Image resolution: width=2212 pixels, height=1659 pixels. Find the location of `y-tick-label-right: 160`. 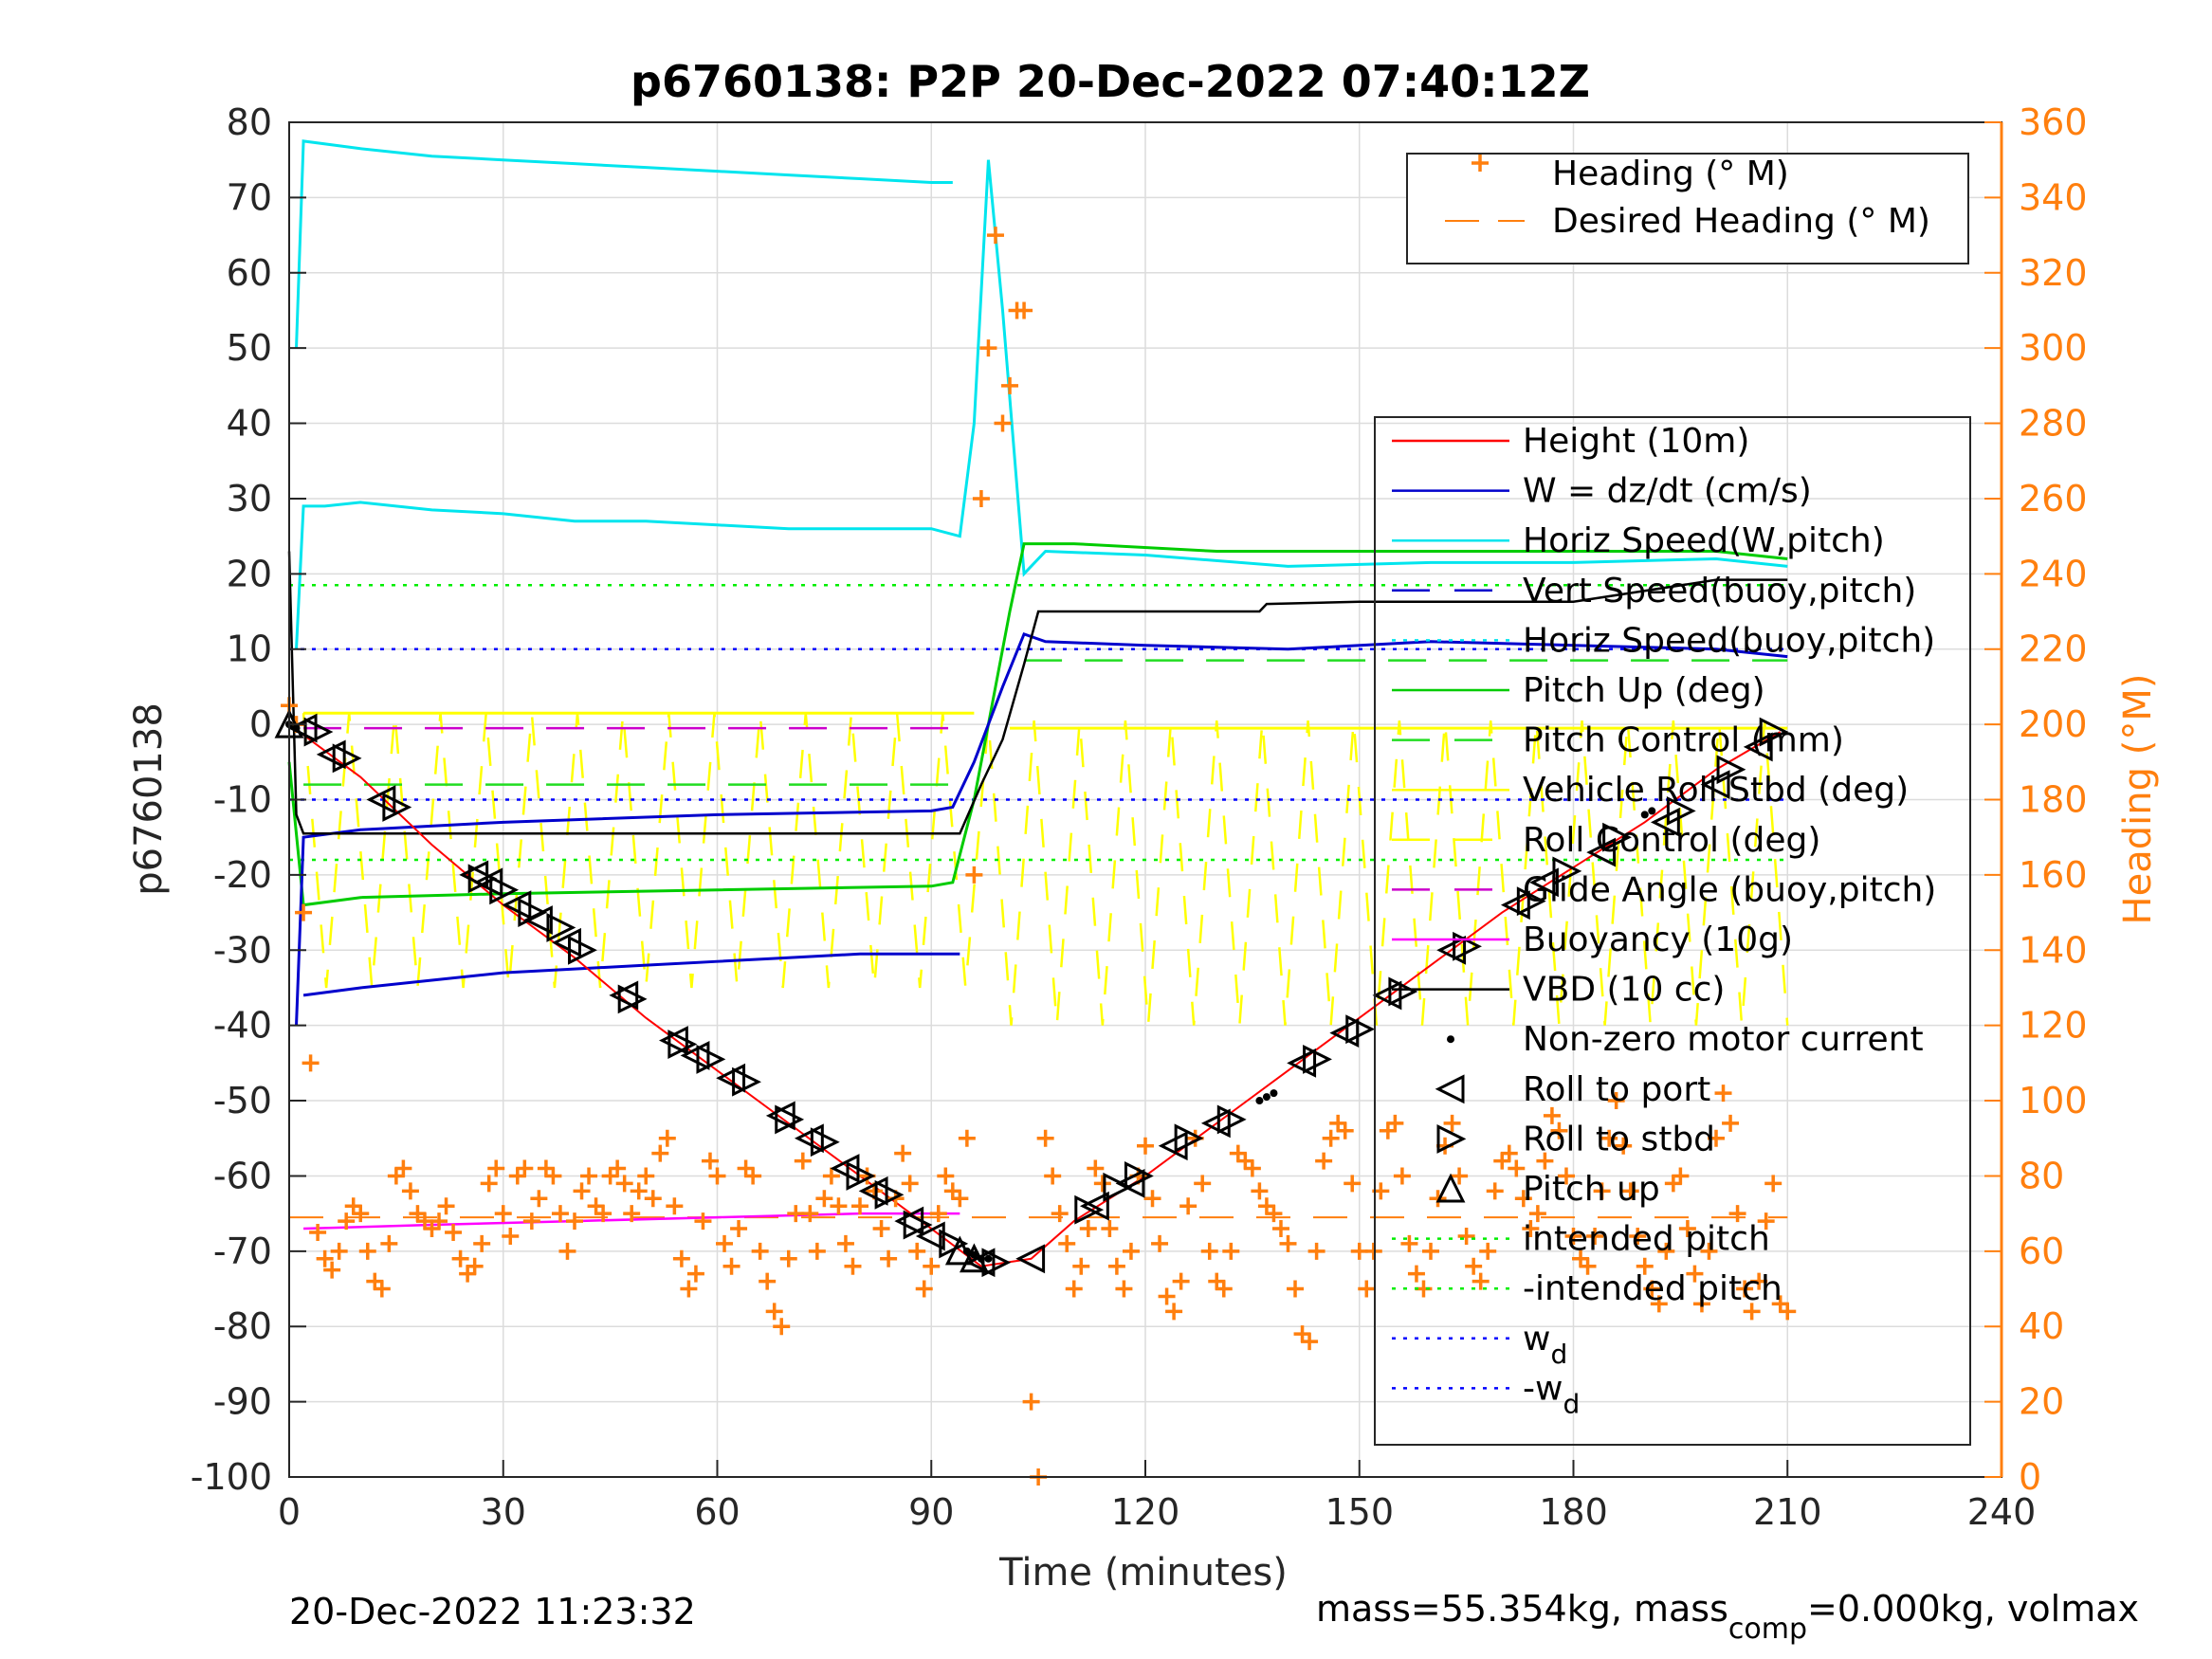

y-tick-label-right: 160 is located at coordinates (2053, 875).